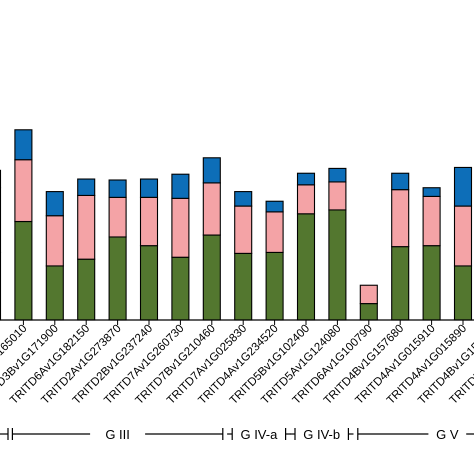  What do you see at coordinates (243, 322) in the screenshot?
I see `x-ticks-layer` at bounding box center [243, 322].